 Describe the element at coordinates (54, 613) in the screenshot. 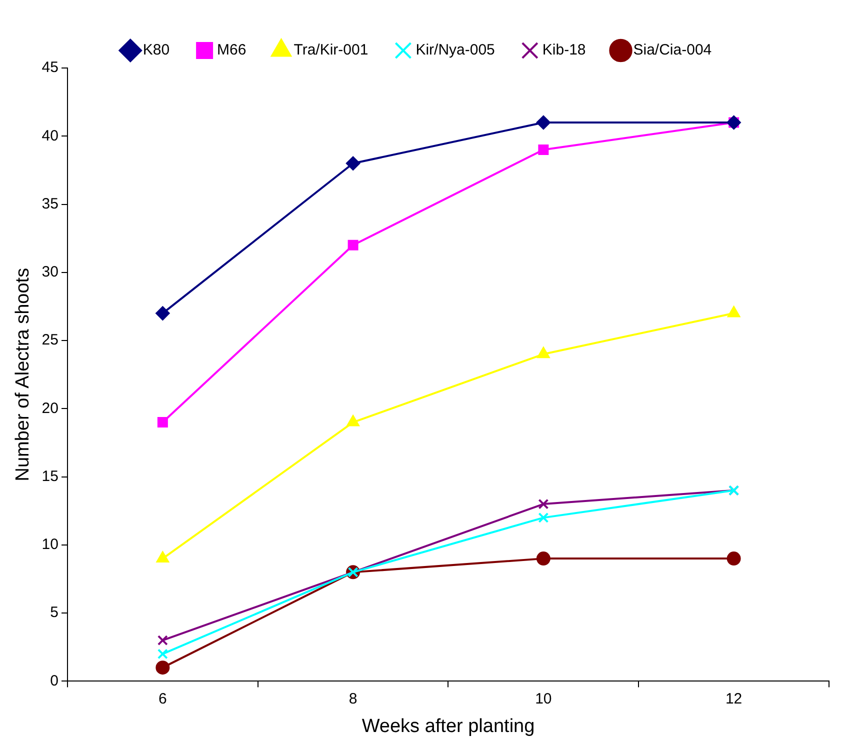

I see `y-tick-label: 5` at that location.